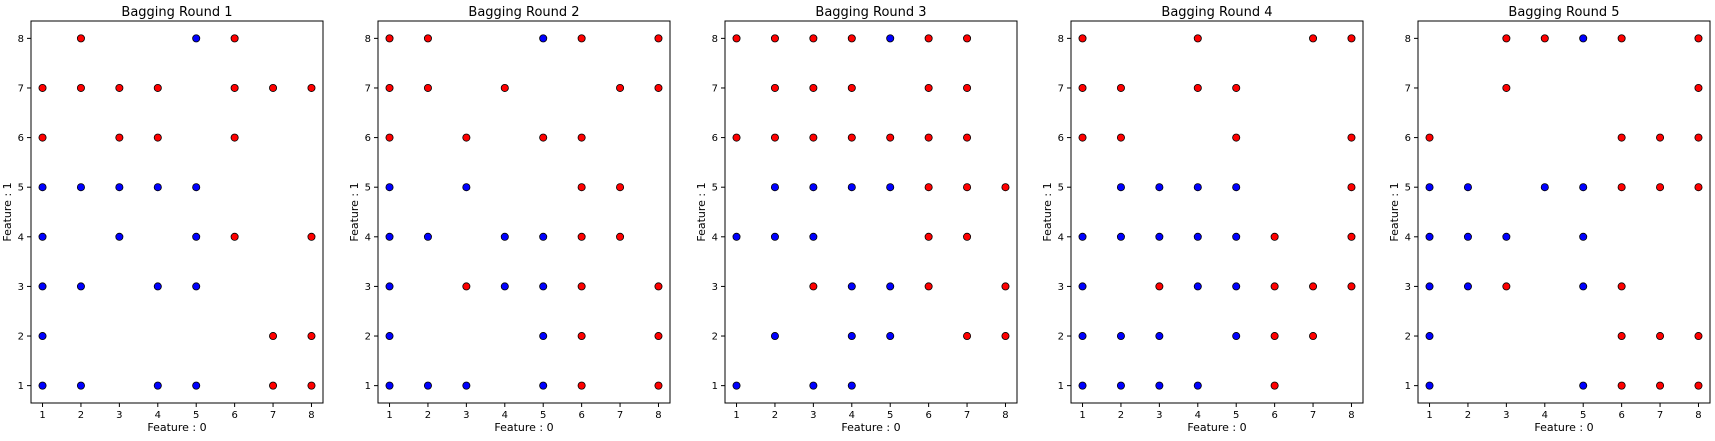  I want to click on y-axis-label: Feature : 1, so click(7, 211).